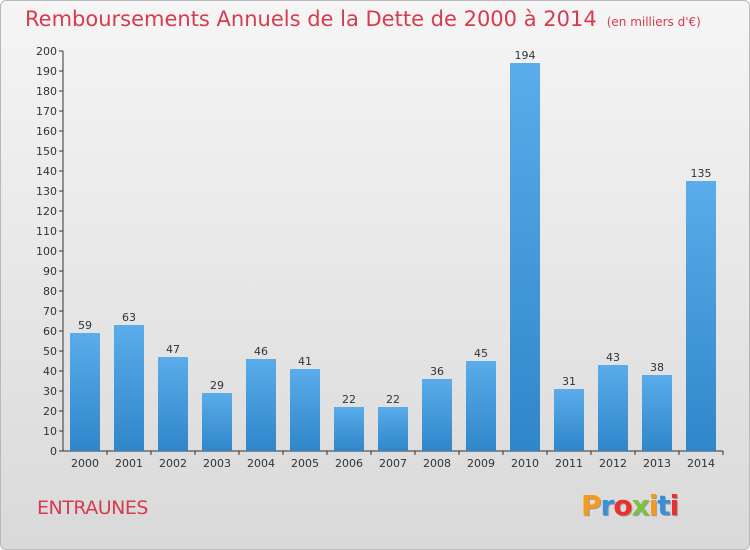 The width and height of the screenshot is (750, 550). I want to click on chart-subtitle: (en milliers d'€), so click(653, 22).